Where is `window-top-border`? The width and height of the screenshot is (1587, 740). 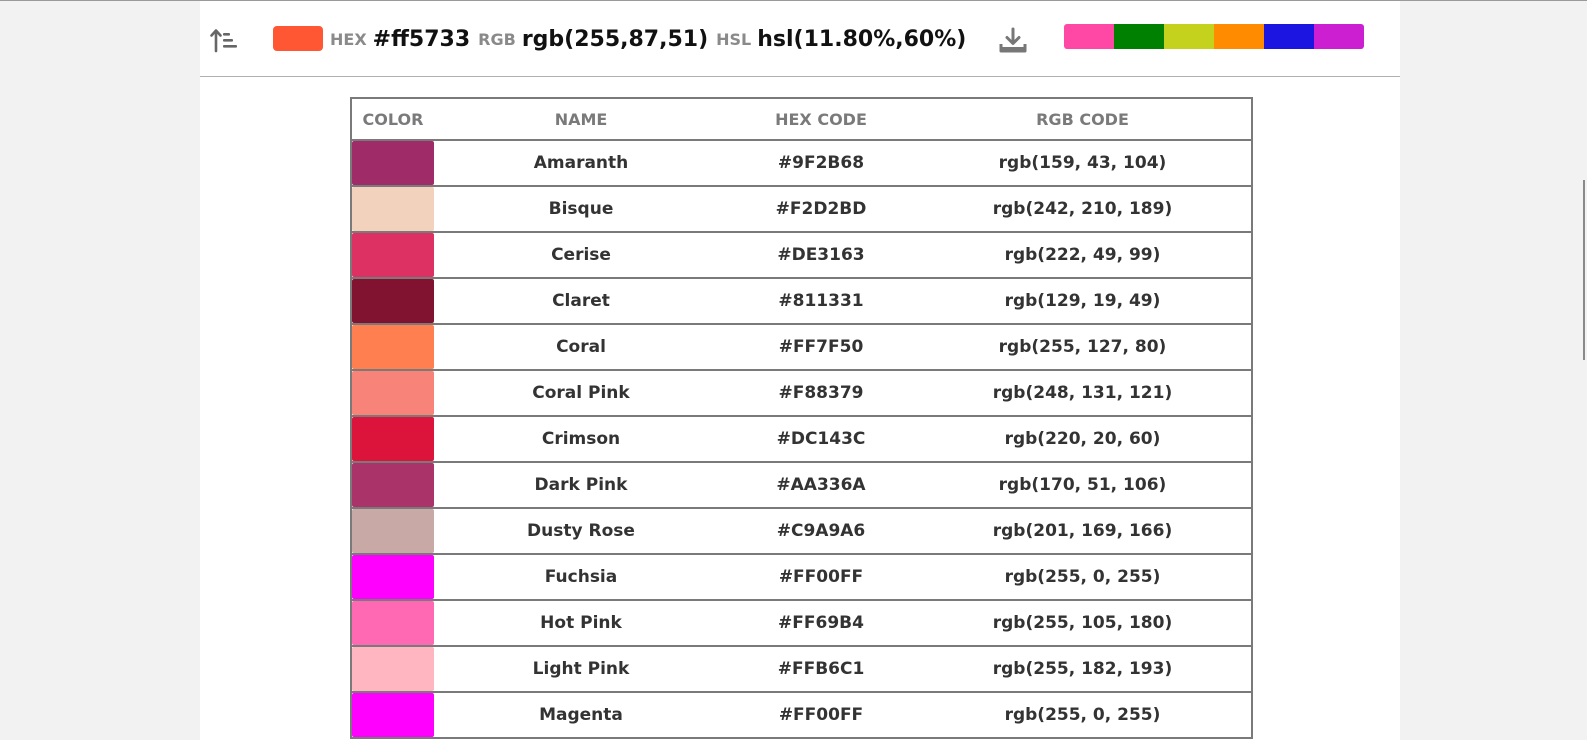 window-top-border is located at coordinates (793, 0).